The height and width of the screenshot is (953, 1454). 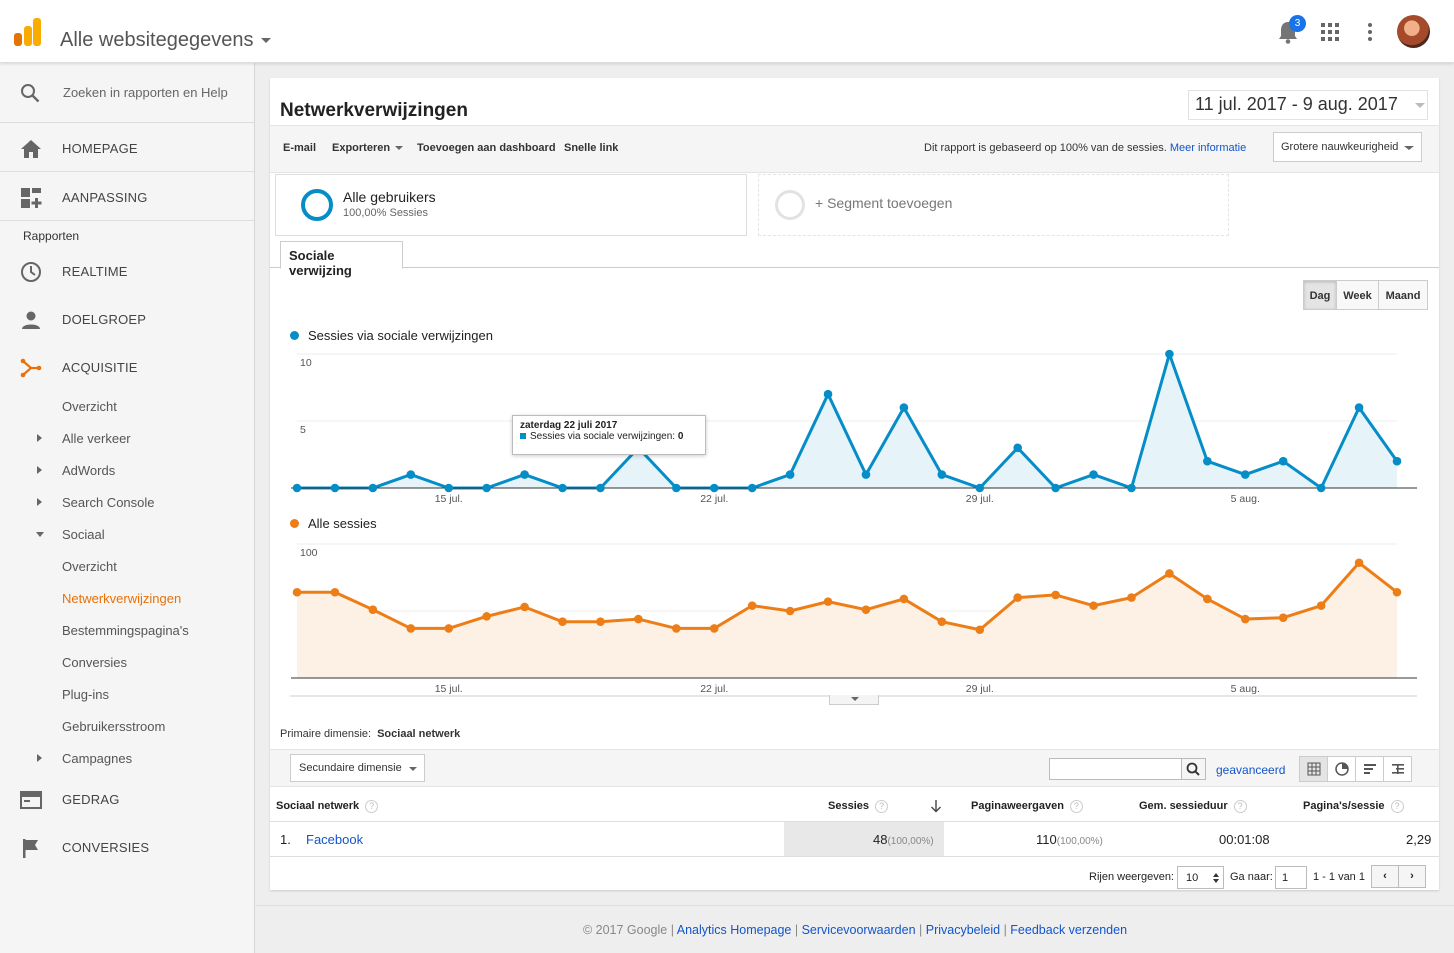 What do you see at coordinates (1412, 876) in the screenshot?
I see `next-page-button: ›` at bounding box center [1412, 876].